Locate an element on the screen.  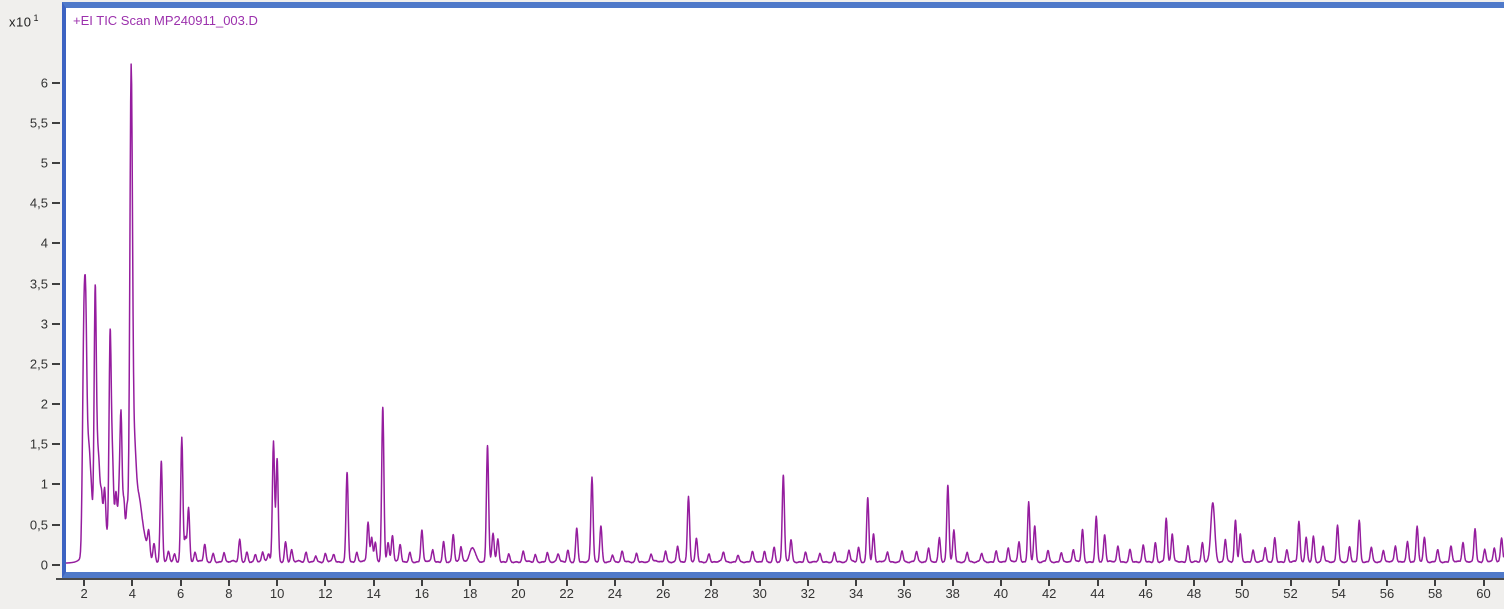
y-tick-label: 6 is located at coordinates (44, 83).